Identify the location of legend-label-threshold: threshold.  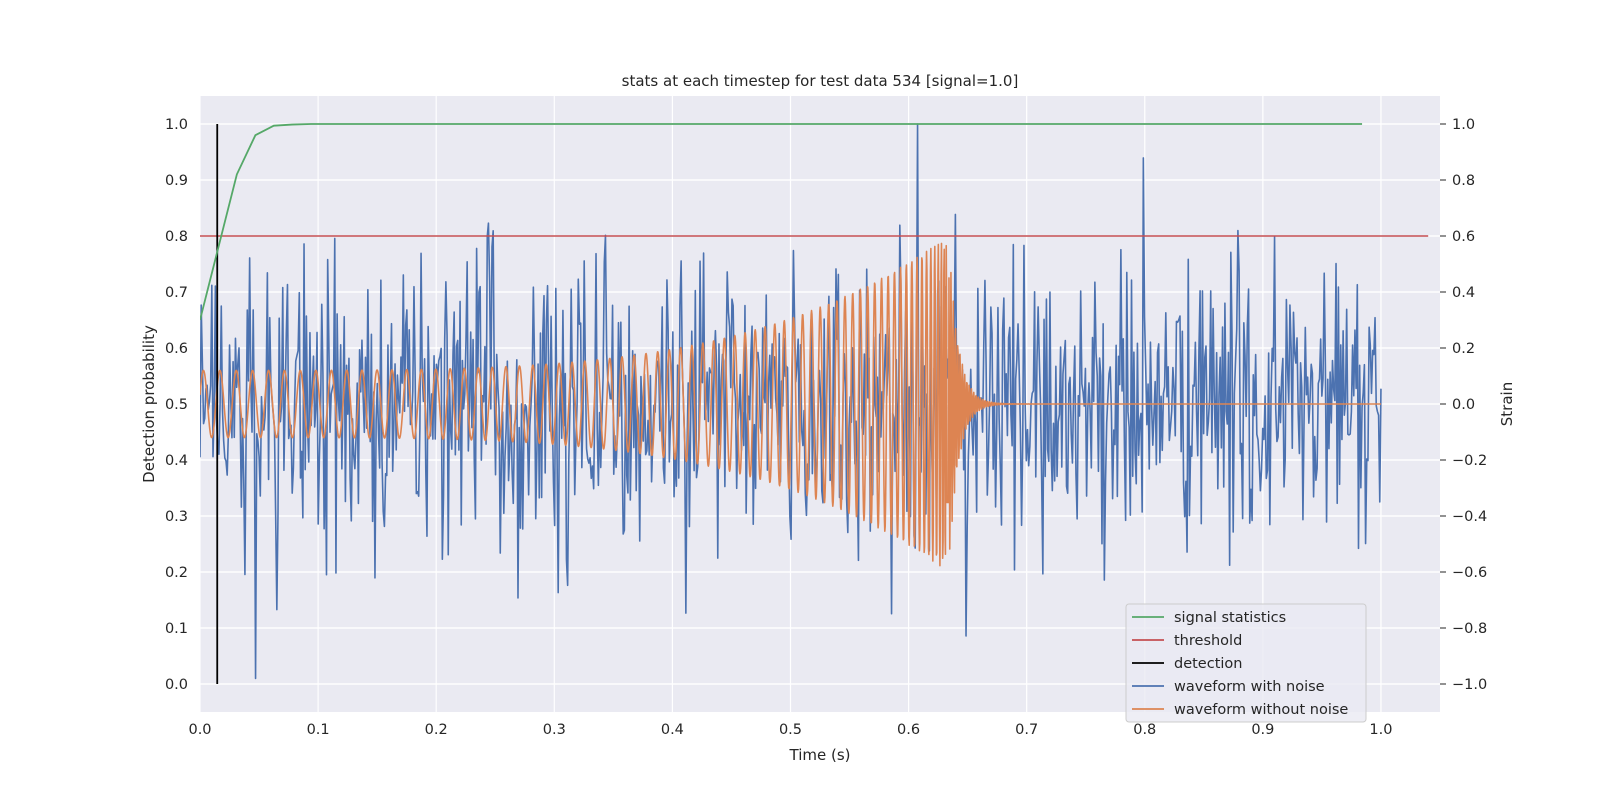
(1208, 641).